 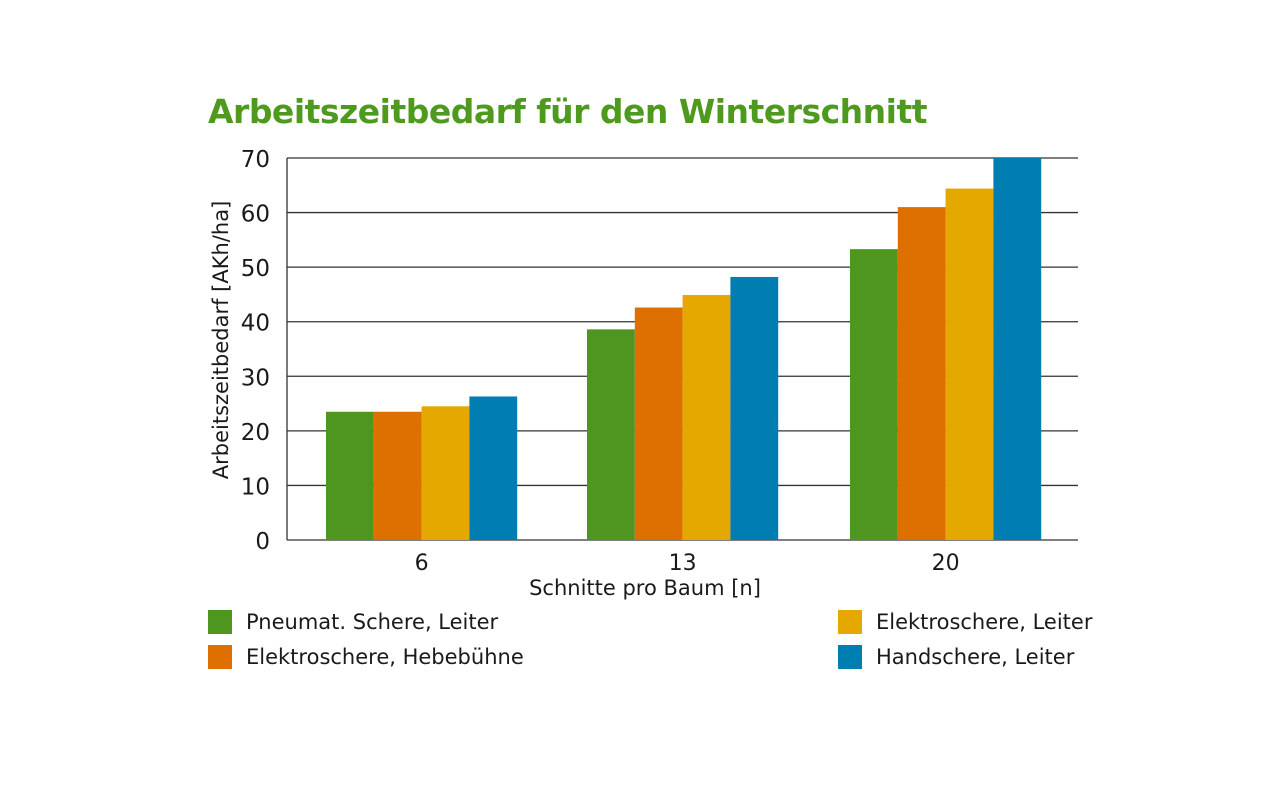 What do you see at coordinates (683, 563) in the screenshot?
I see `x-tick-label: 13` at bounding box center [683, 563].